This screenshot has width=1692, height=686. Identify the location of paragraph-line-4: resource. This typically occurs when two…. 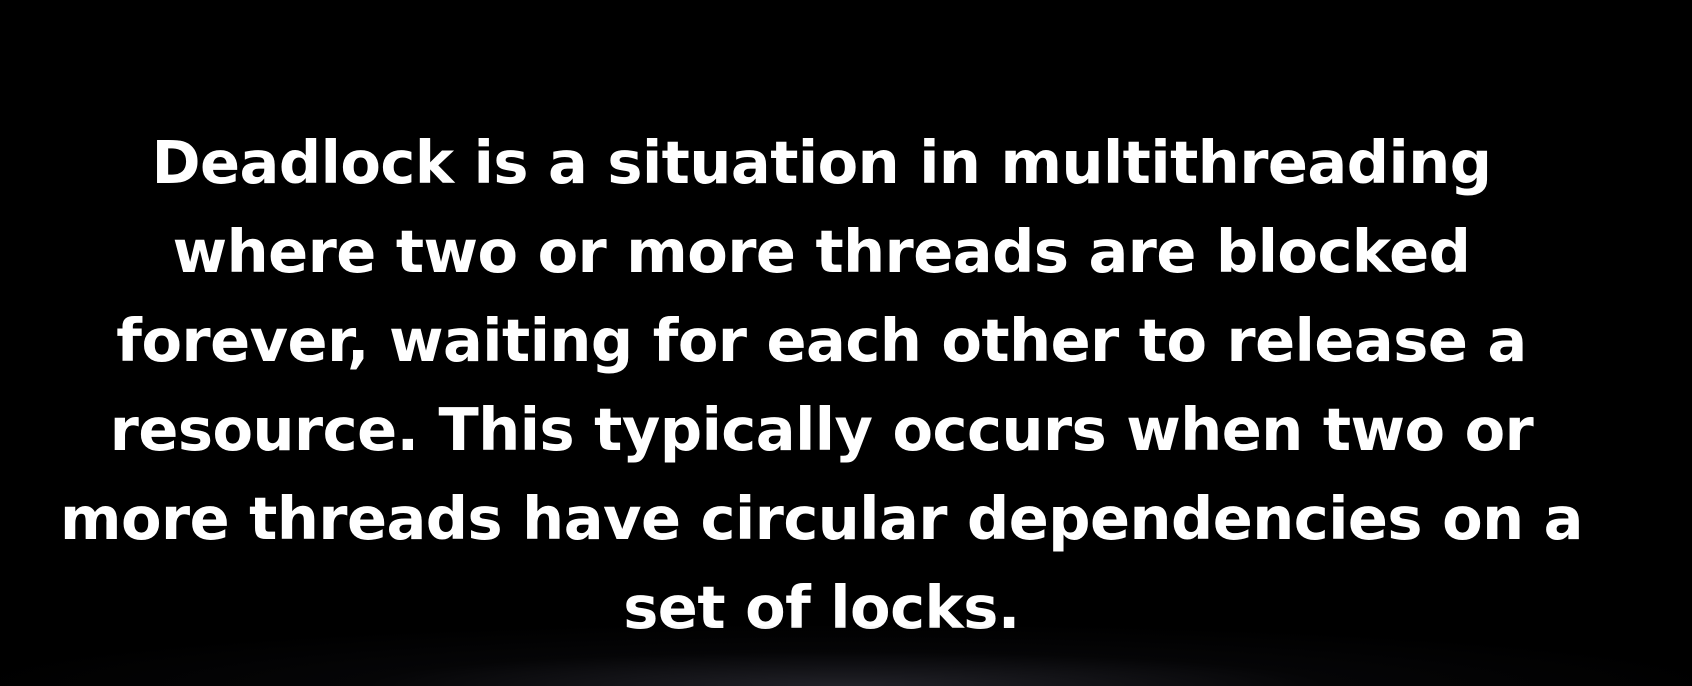
(821, 429).